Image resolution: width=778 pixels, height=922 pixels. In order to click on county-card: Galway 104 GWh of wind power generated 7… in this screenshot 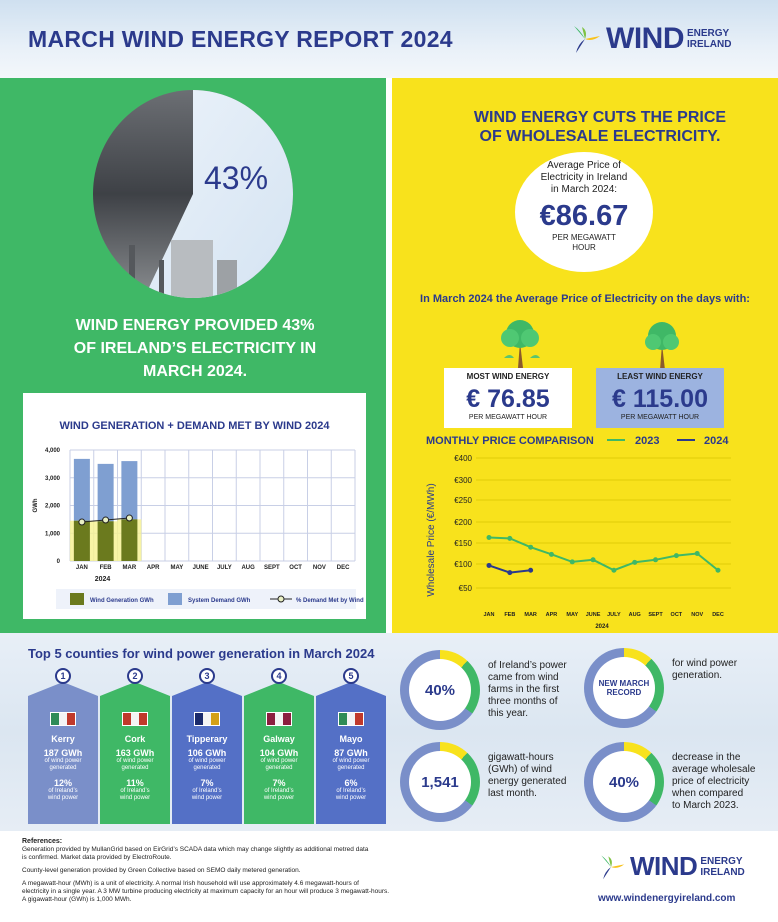, I will do `click(279, 753)`.